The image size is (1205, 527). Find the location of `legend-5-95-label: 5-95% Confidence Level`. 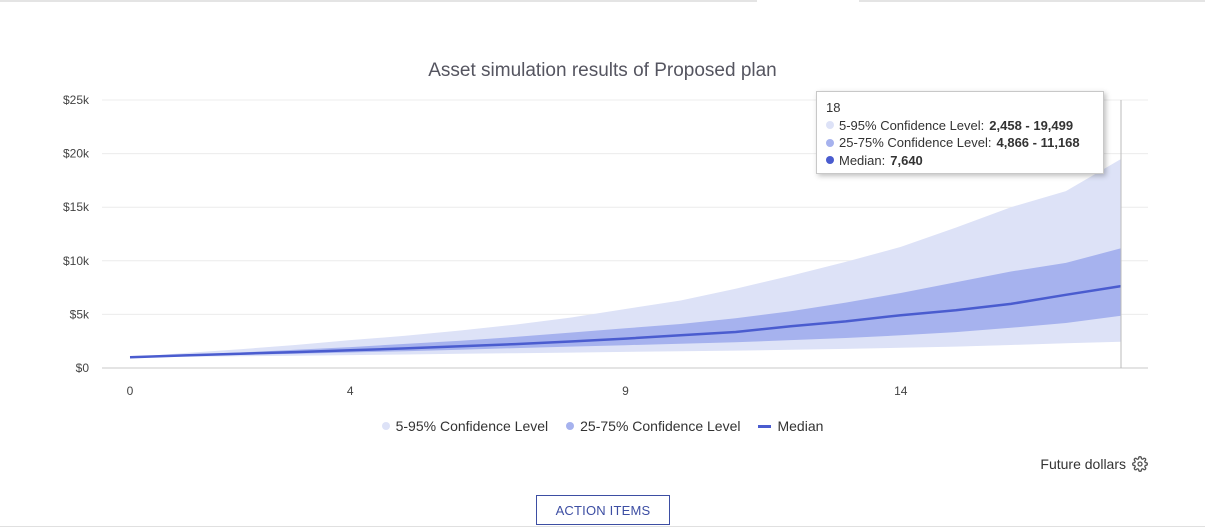

legend-5-95-label: 5-95% Confidence Level is located at coordinates (472, 426).